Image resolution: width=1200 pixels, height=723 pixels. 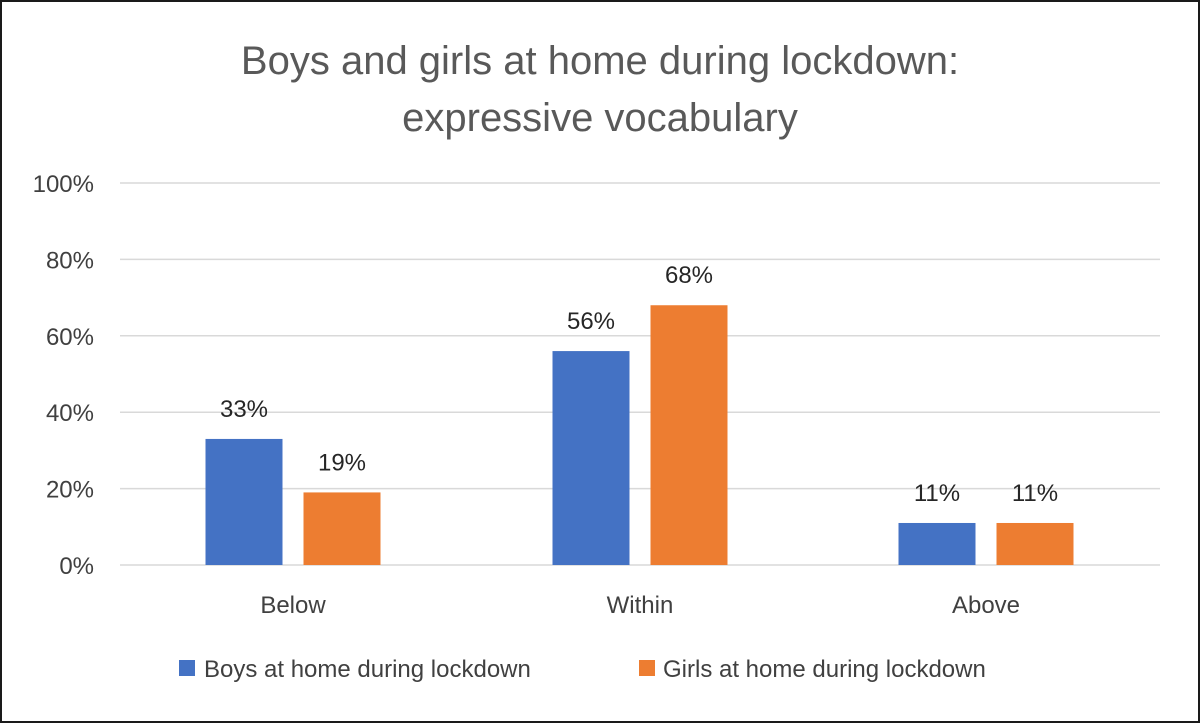 What do you see at coordinates (63, 375) in the screenshot?
I see `y-axis-tick-labels: 0% 20% 40% 60% 80% 100%` at bounding box center [63, 375].